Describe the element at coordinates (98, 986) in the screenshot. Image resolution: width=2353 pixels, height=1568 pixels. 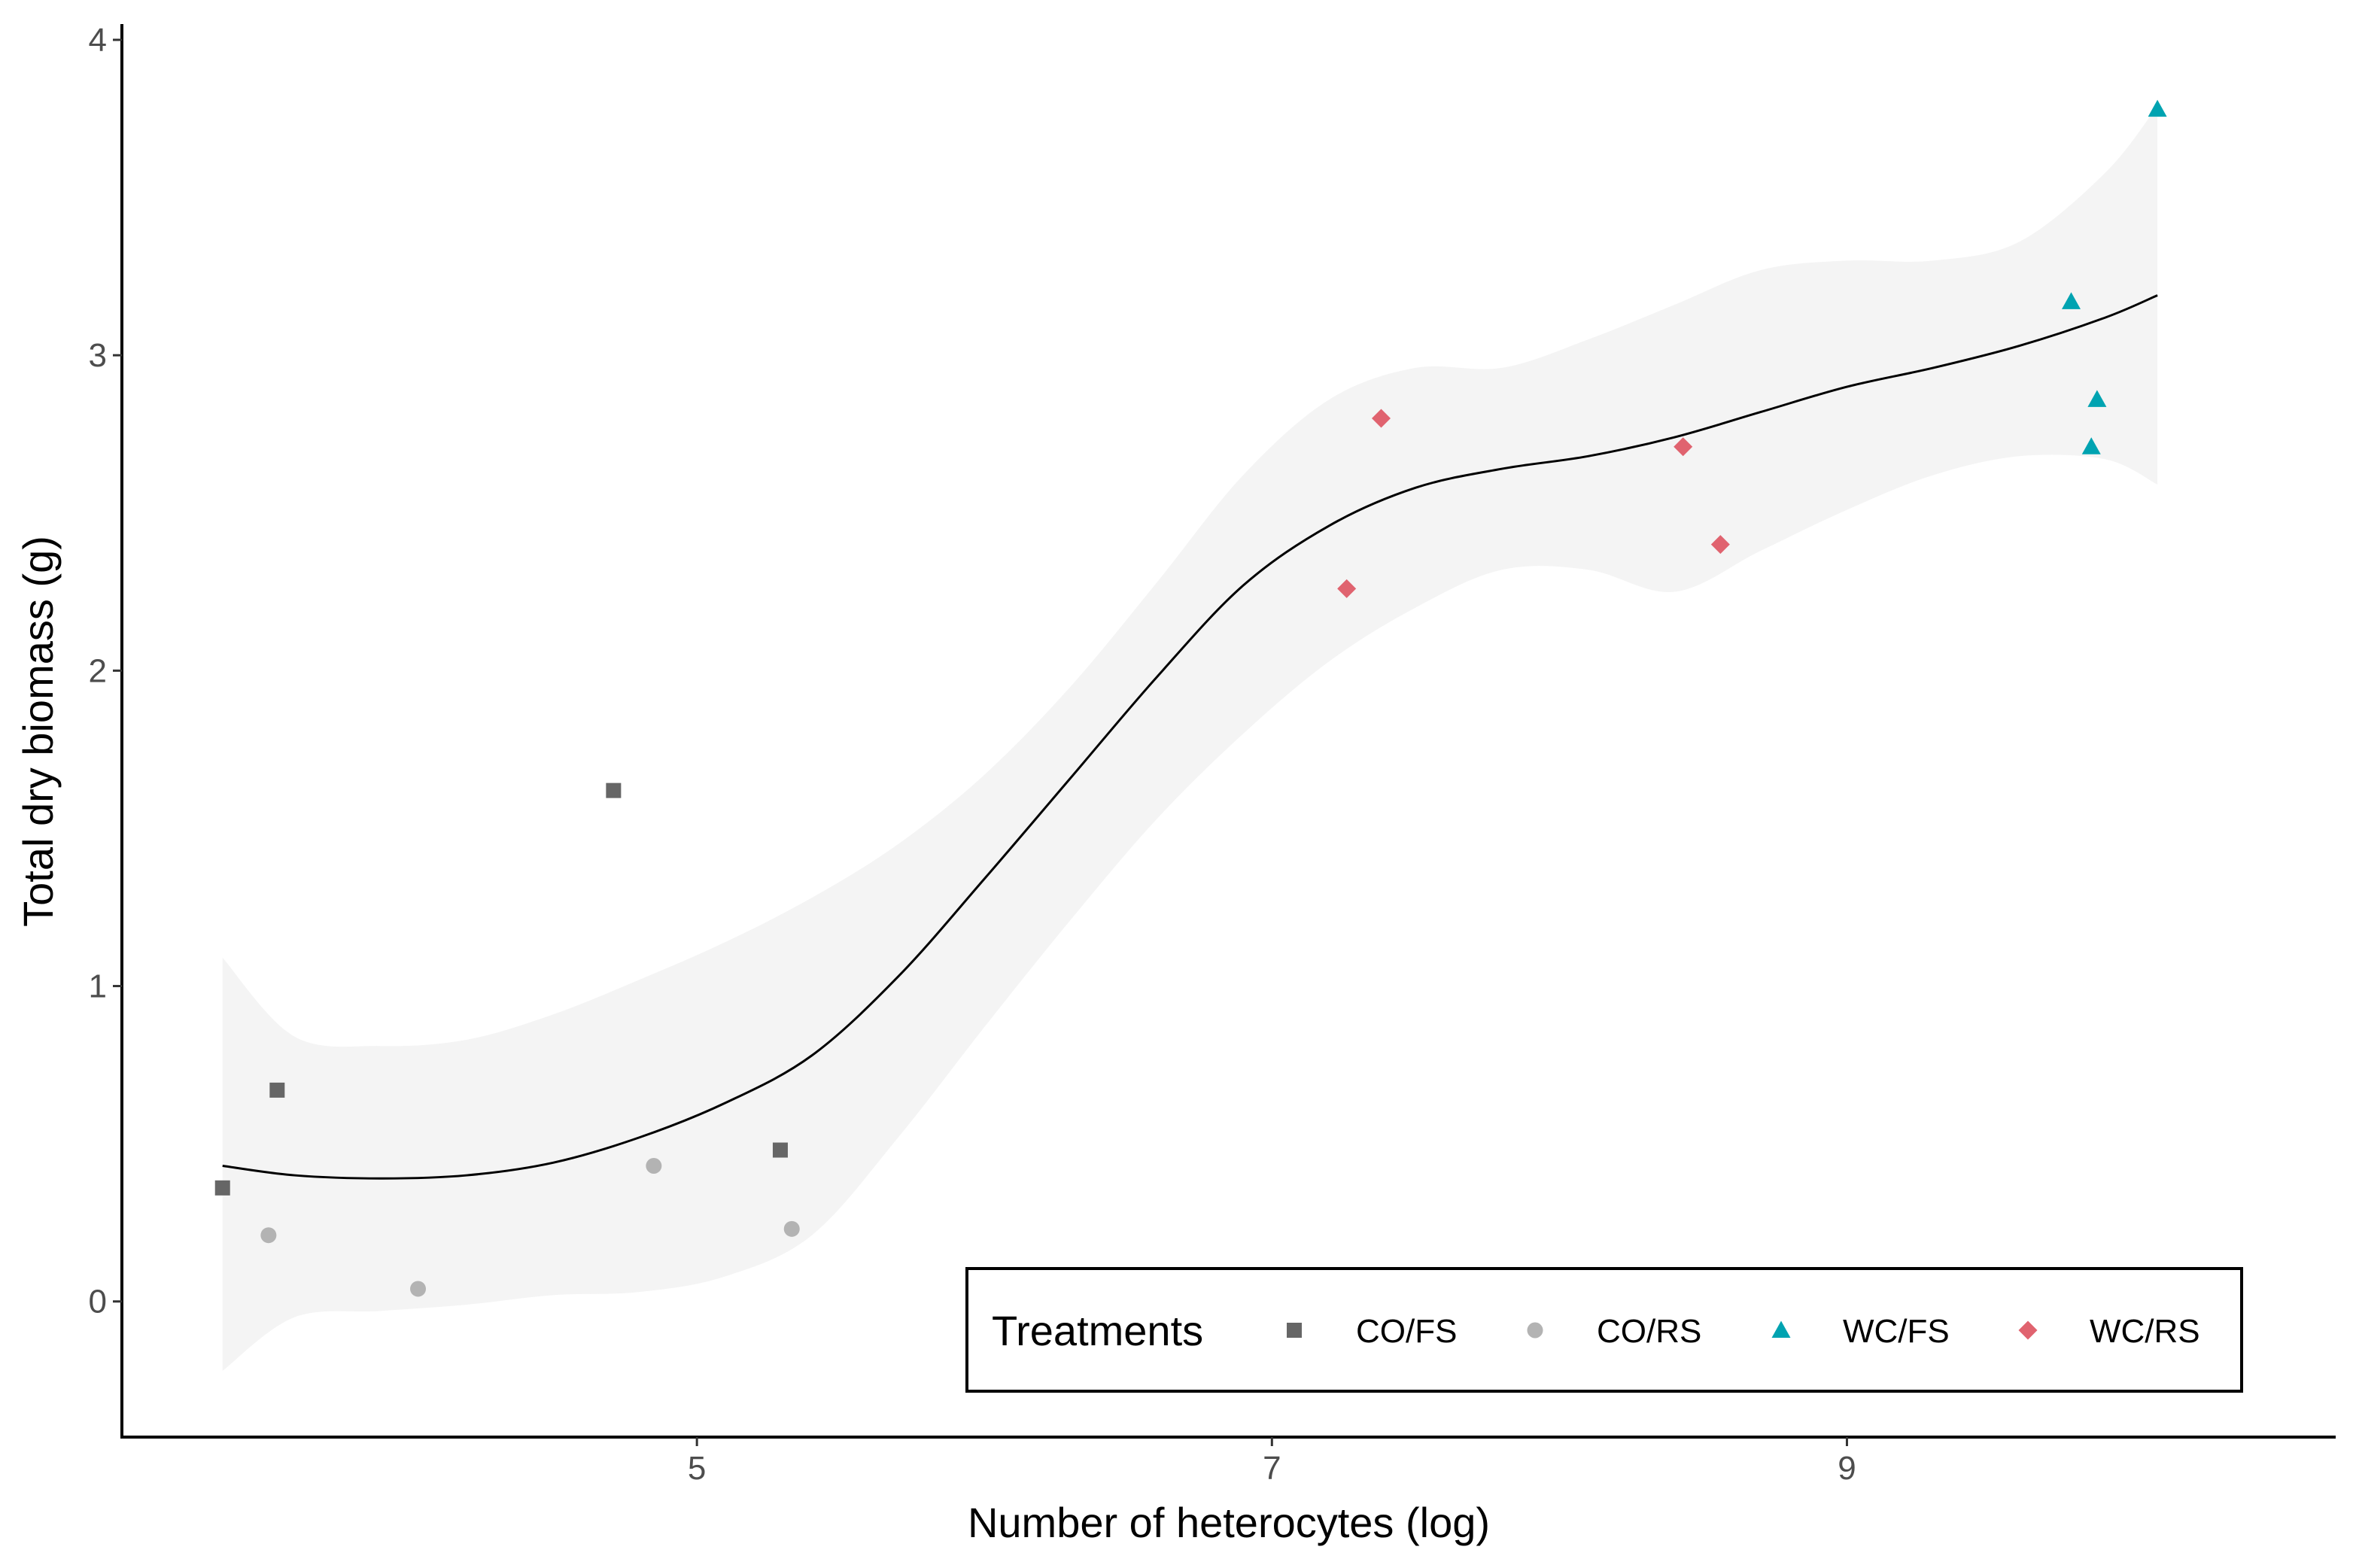
I see `y-tick-label: 1` at that location.